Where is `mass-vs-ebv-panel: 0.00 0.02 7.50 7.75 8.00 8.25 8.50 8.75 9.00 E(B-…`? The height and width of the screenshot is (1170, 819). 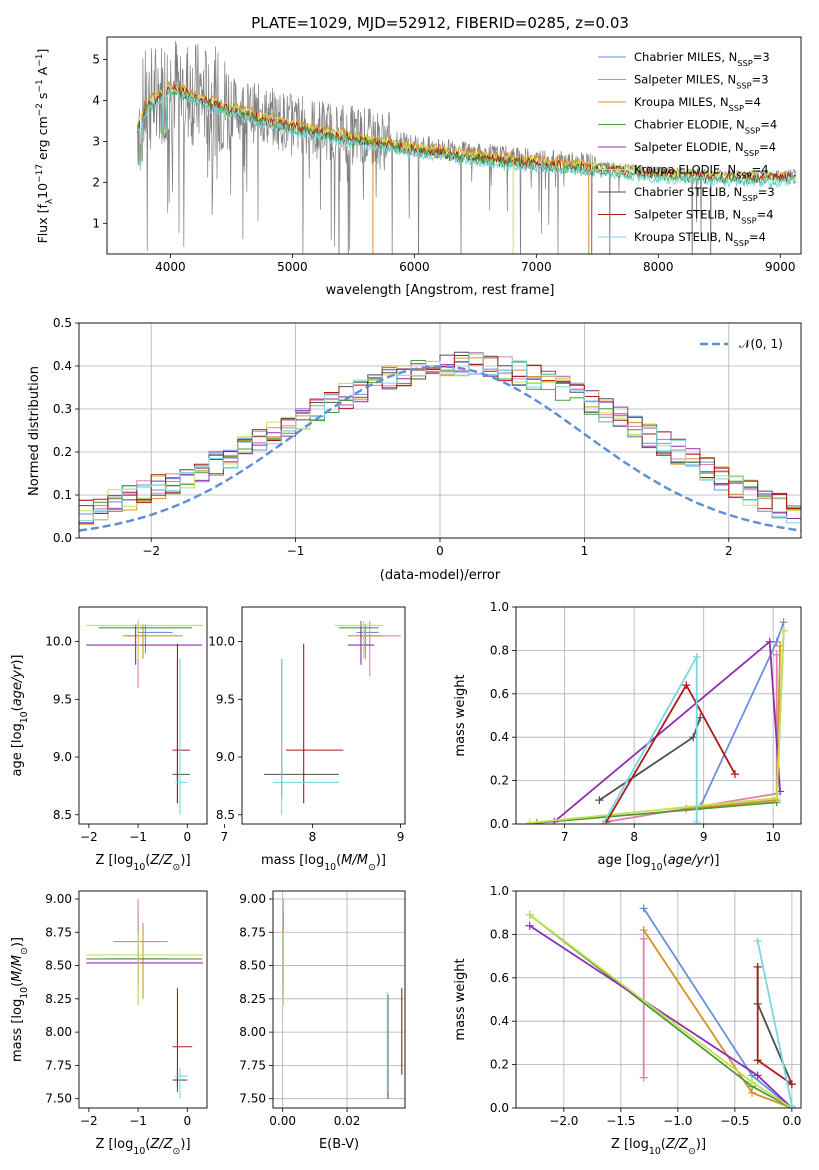
mass-vs-ebv-panel: 0.00 0.02 7.50 7.75 8.00 8.25 8.50 8.75 9.00 E(B-… is located at coordinates (322, 1021).